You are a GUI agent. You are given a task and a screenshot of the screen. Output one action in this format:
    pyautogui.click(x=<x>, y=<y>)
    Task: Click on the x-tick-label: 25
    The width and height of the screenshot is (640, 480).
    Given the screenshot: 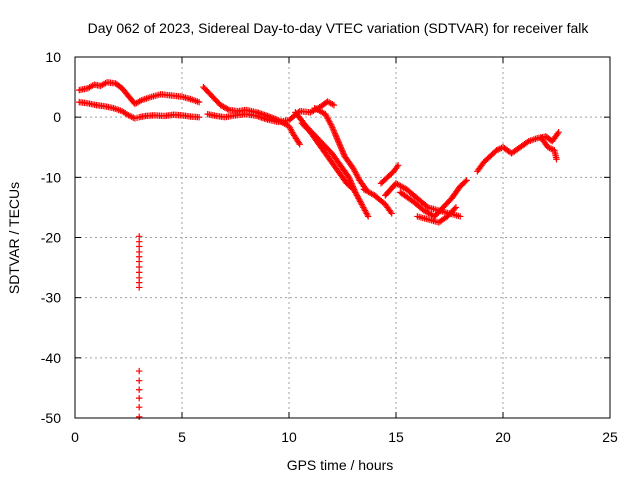 What is the action you would take?
    pyautogui.click(x=610, y=437)
    